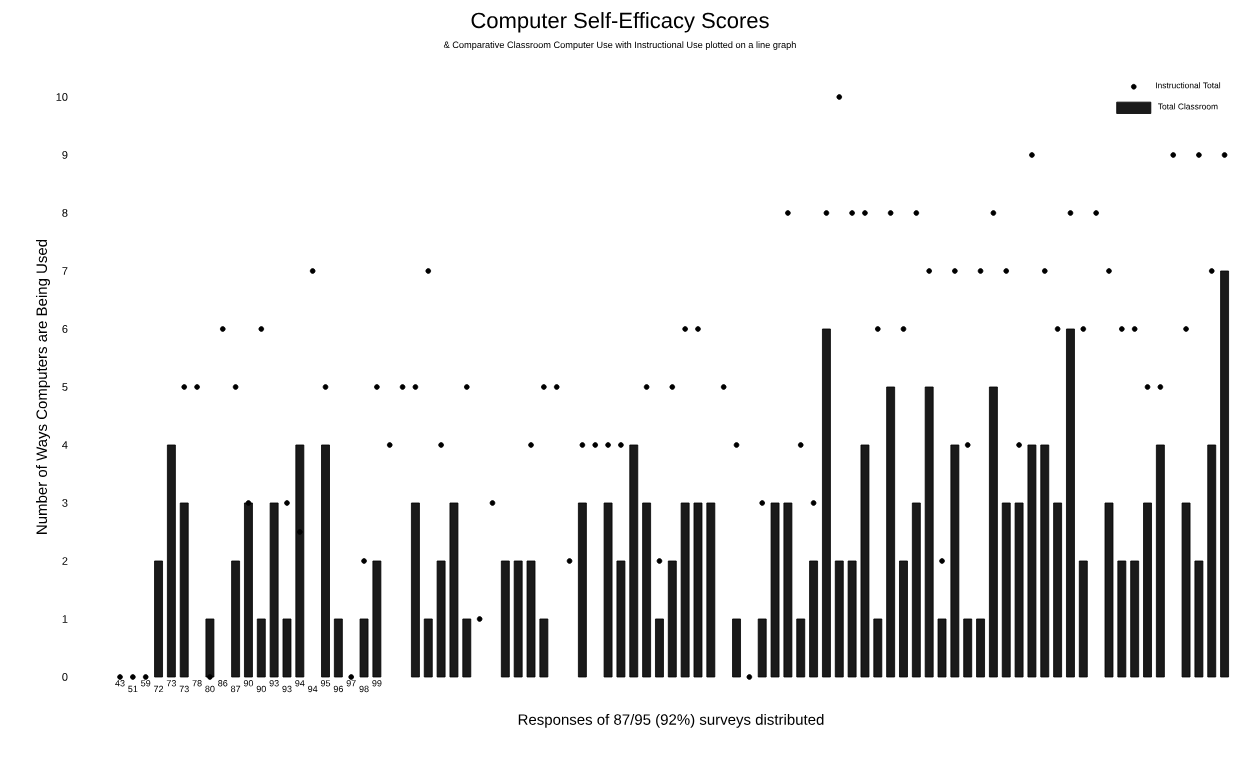 The width and height of the screenshot is (1241, 764). What do you see at coordinates (159, 689) in the screenshot?
I see `x-tick-label: 72` at bounding box center [159, 689].